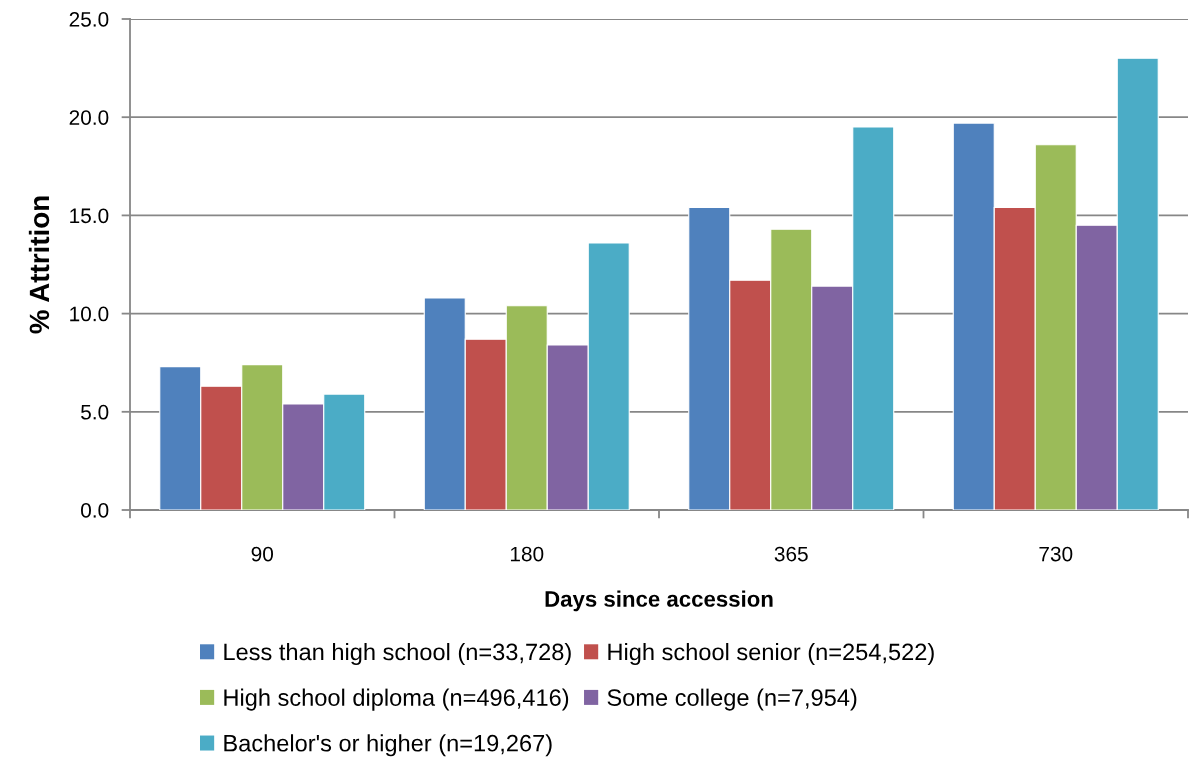  I want to click on y-tick-label: 5.0, so click(95, 412).